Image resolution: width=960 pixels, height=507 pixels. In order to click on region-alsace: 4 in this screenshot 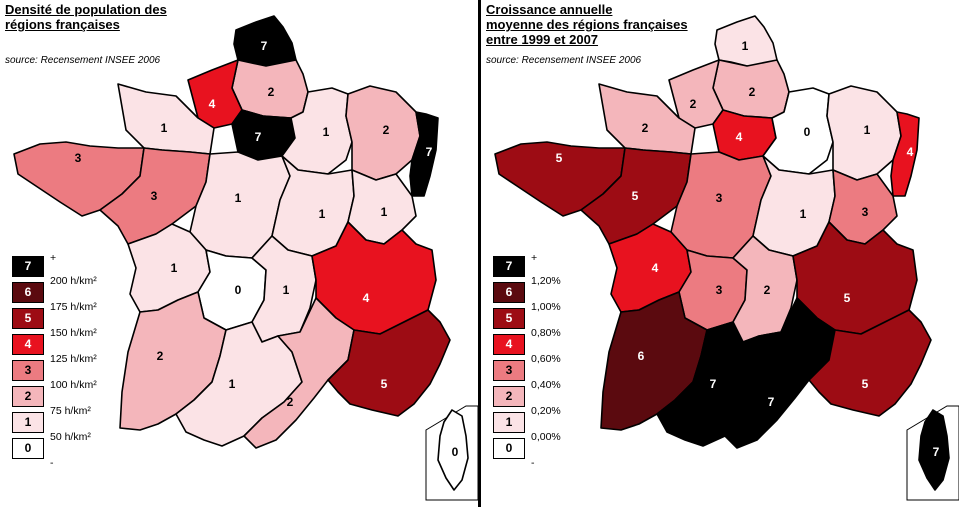, I will do `click(905, 154)`.